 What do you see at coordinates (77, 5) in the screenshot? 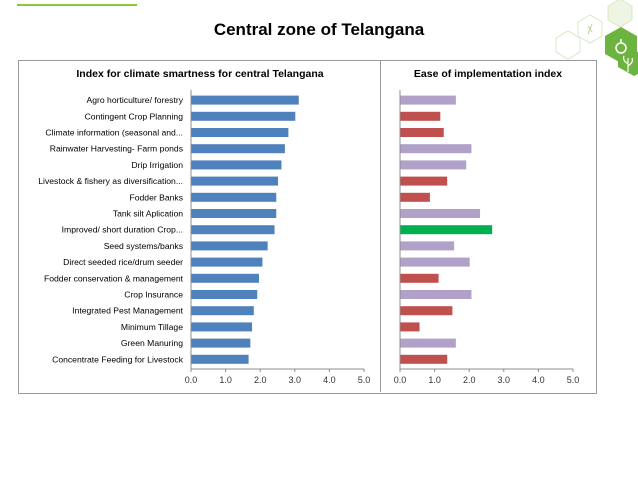
I see `accent-line` at bounding box center [77, 5].